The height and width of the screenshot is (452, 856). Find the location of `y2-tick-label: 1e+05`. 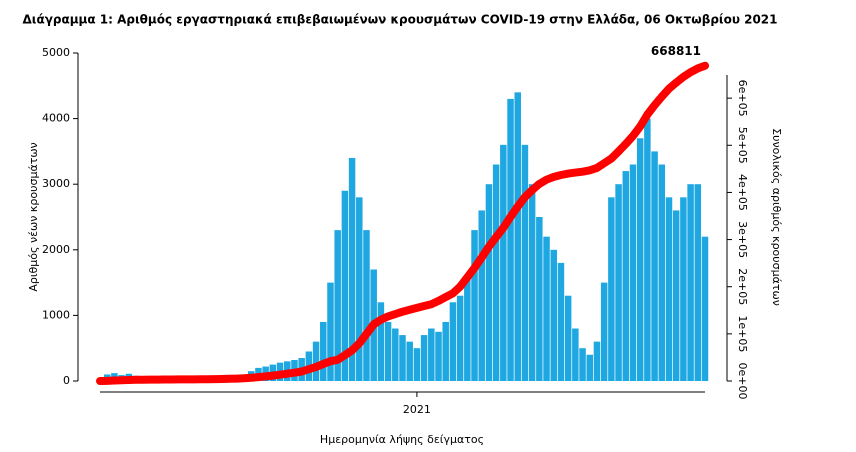

y2-tick-label: 1e+05 is located at coordinates (742, 333).